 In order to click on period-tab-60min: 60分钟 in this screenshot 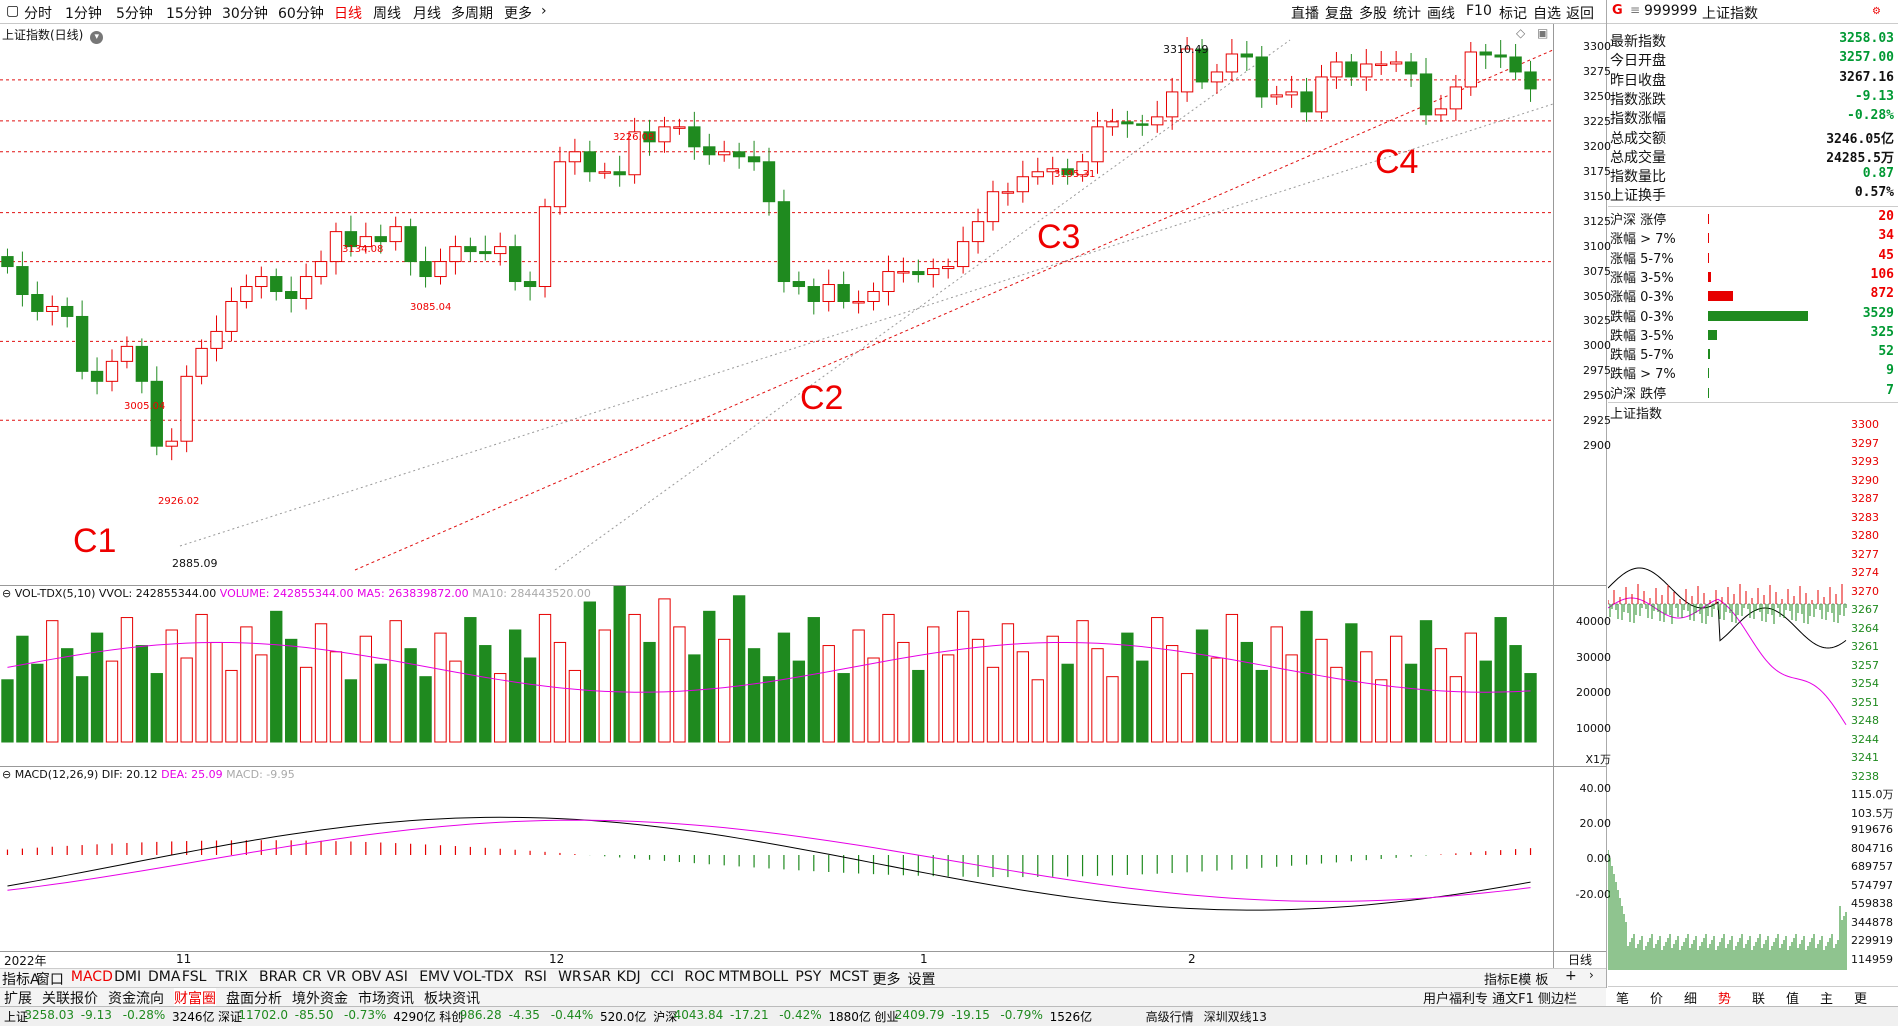, I will do `click(301, 14)`.